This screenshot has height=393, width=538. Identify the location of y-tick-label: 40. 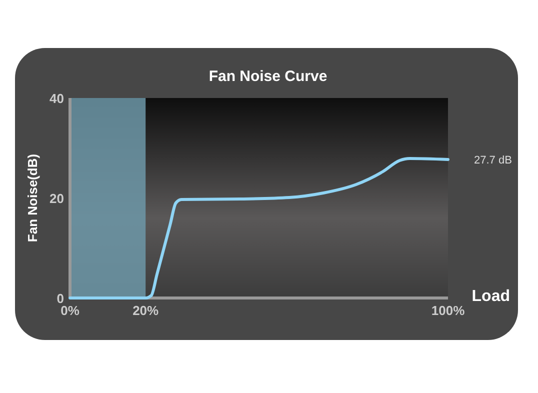
(57, 98).